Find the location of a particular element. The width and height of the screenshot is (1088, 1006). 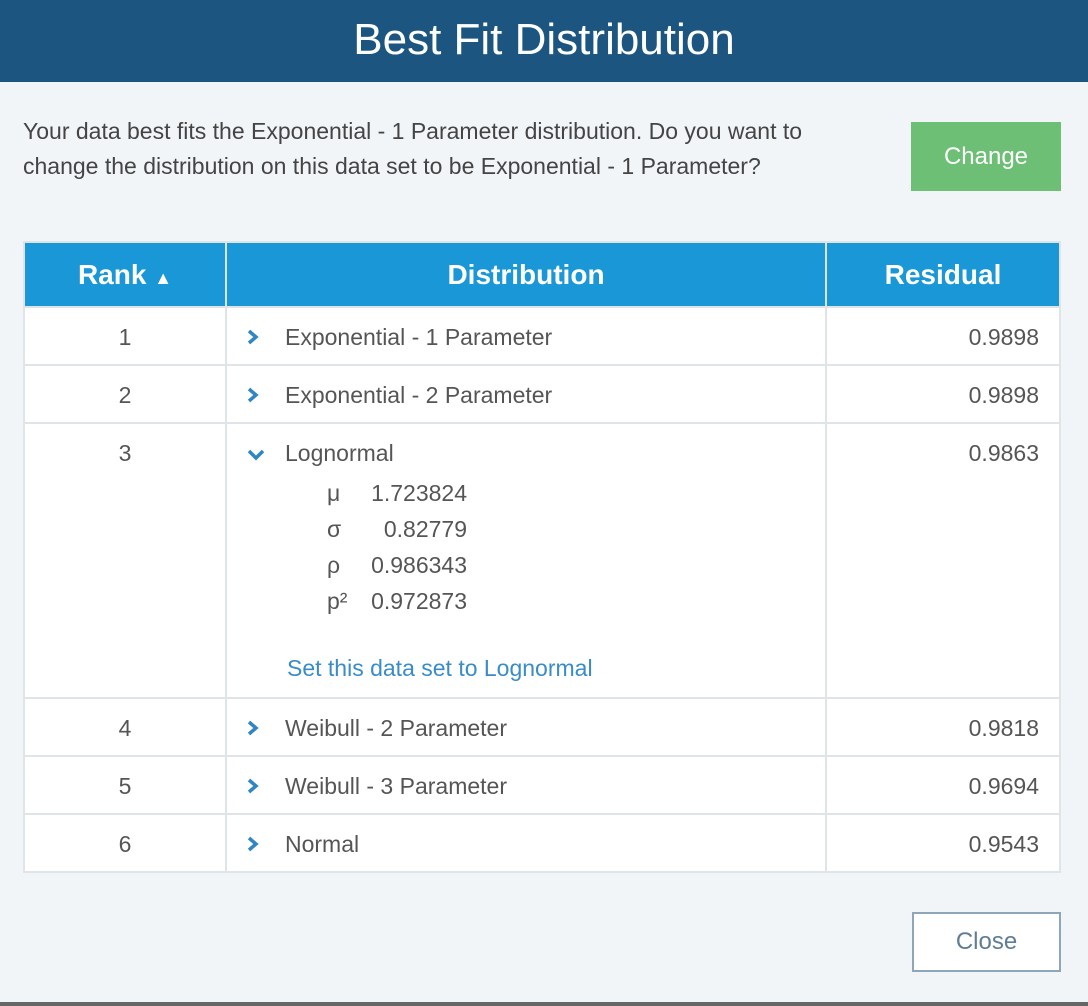

table-row: 1 Exponential - 1 Parameter 0.9898 is located at coordinates (542, 336).